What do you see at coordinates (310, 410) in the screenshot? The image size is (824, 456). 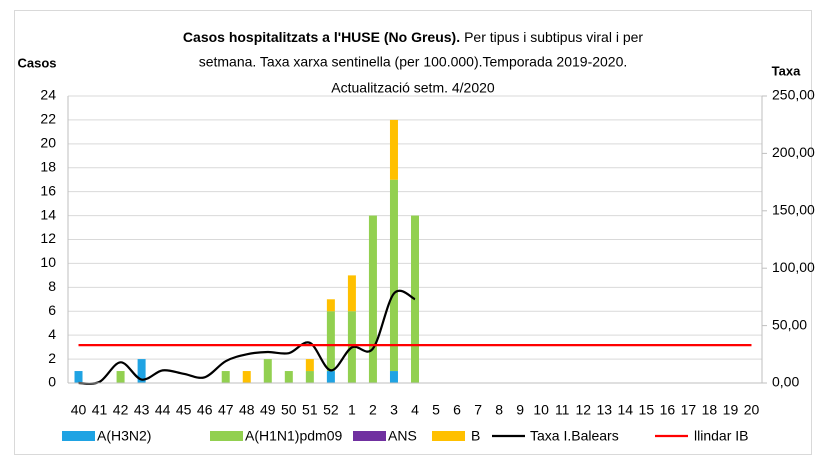 I see `x-tick-label: 51` at bounding box center [310, 410].